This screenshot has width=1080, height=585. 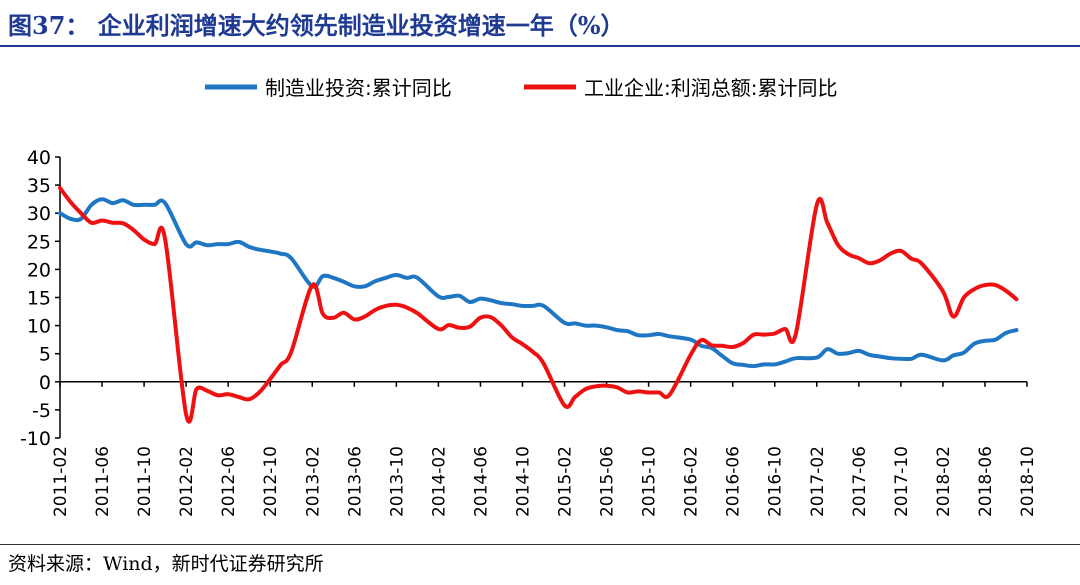 I want to click on x-tick-label: 2016-10, so click(x=776, y=481).